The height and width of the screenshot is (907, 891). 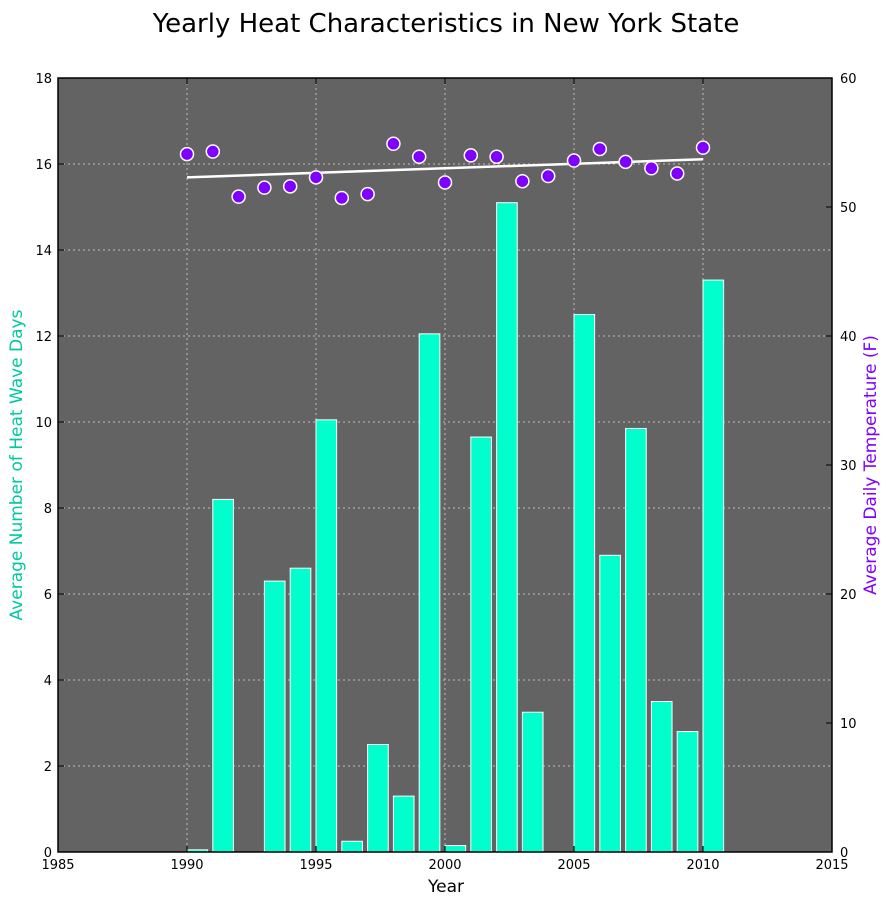 What do you see at coordinates (848, 337) in the screenshot?
I see `y2-tick-label: 40` at bounding box center [848, 337].